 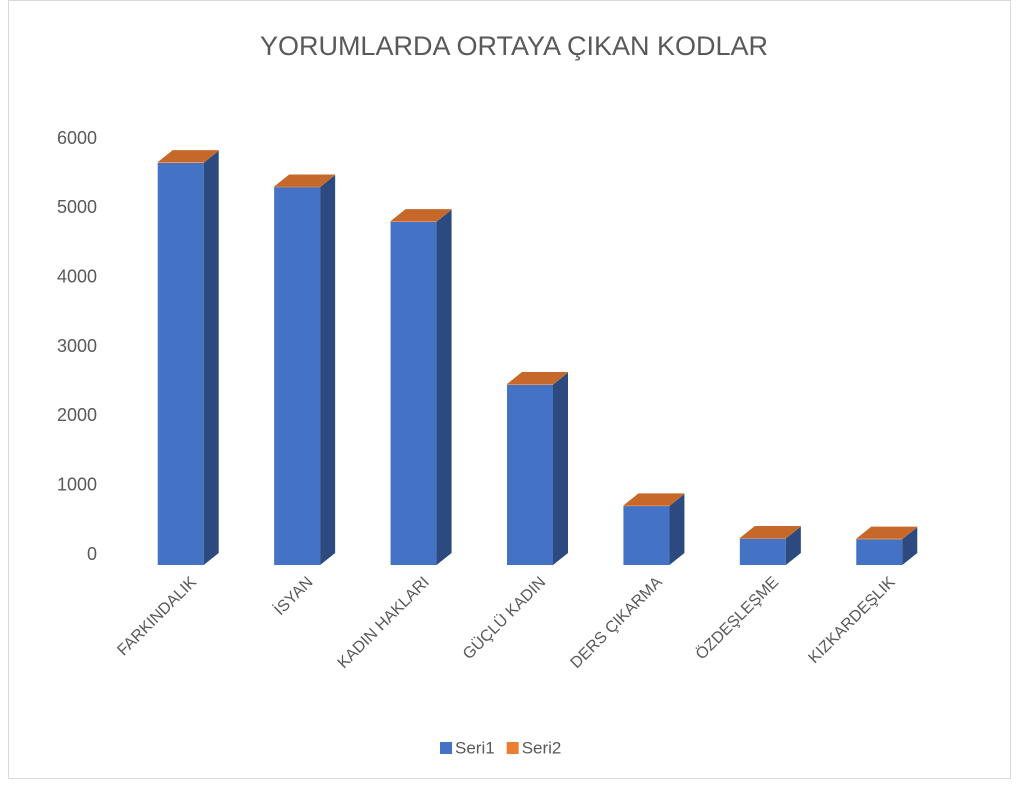 What do you see at coordinates (77, 276) in the screenshot?
I see `y-tick-label: 4000` at bounding box center [77, 276].